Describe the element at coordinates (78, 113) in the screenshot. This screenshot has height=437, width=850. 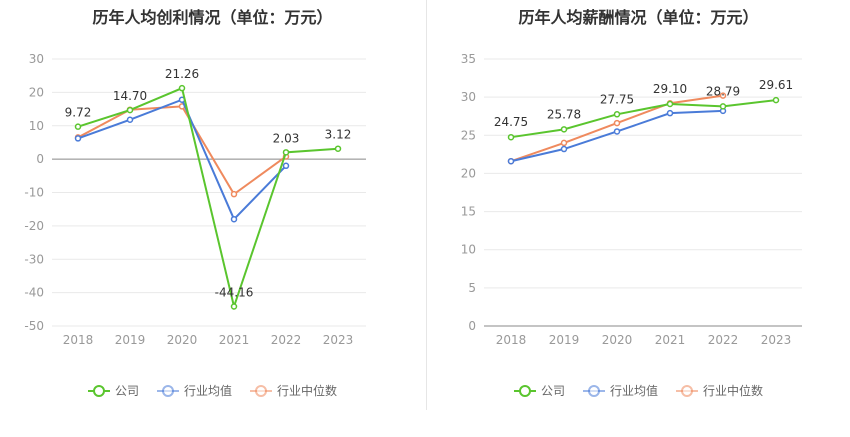
I see `data-label: 9.72` at that location.